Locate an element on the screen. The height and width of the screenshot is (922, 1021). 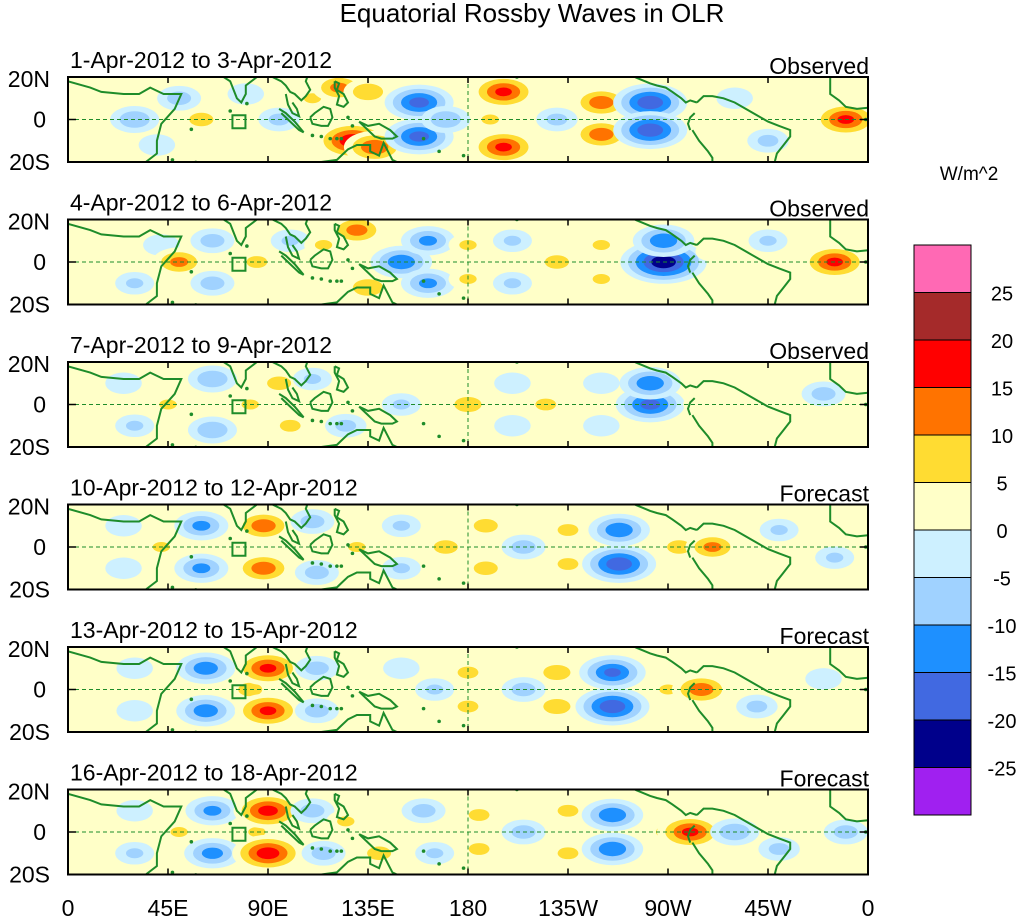
lat-tick-label: 20S is located at coordinates (29, 162).